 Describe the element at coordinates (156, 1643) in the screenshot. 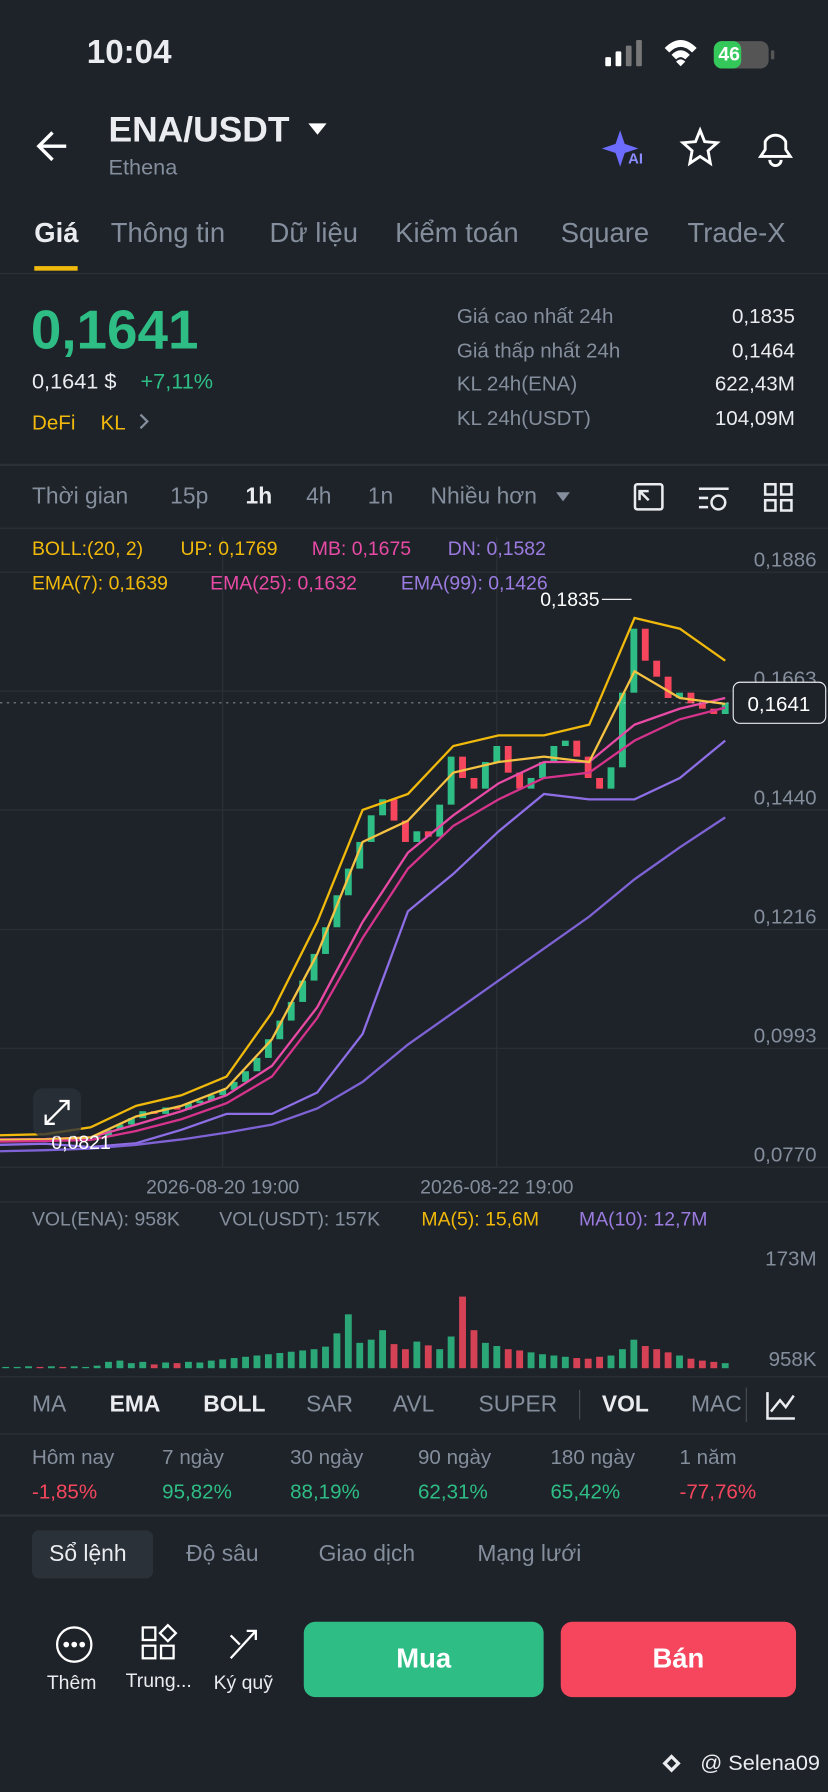

I see `action-icons` at that location.